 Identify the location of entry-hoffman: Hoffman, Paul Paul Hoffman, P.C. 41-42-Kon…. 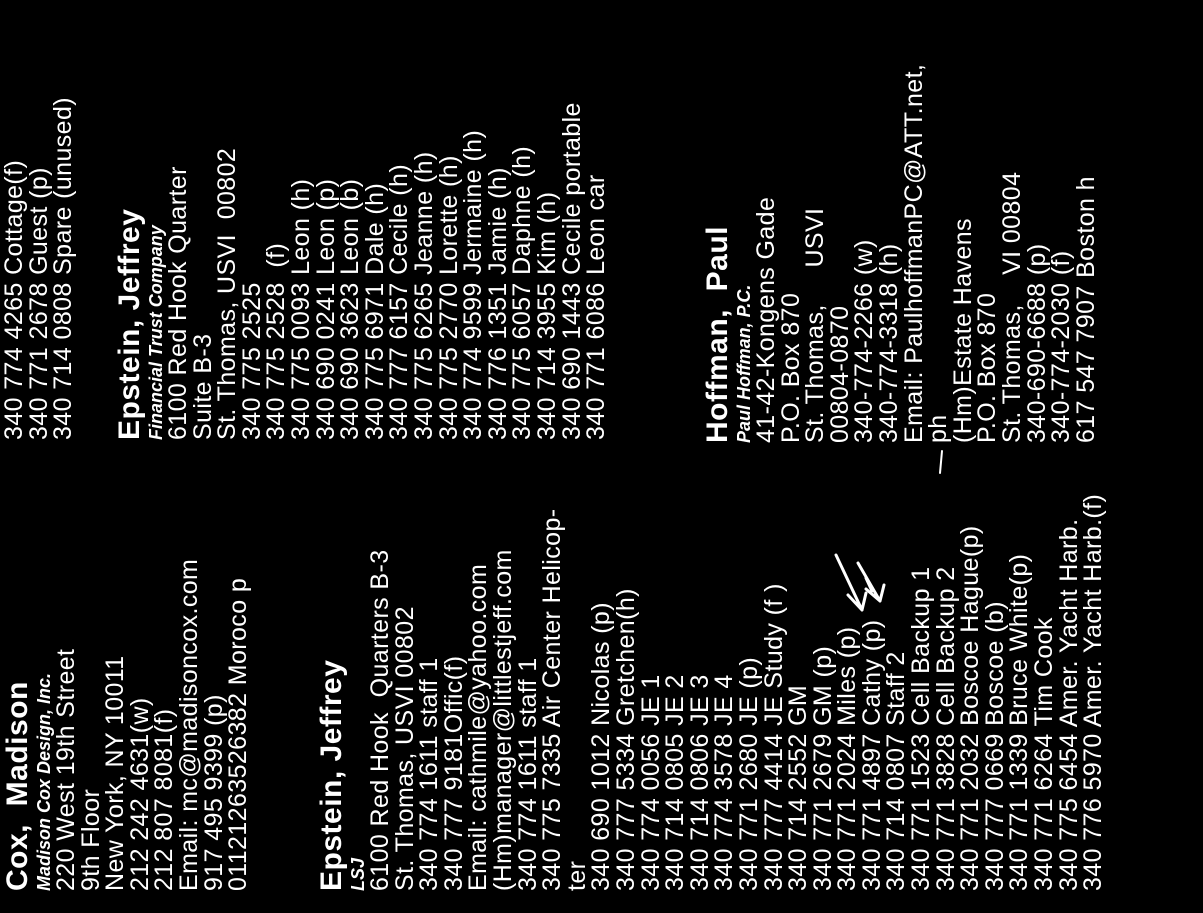
(900, 253).